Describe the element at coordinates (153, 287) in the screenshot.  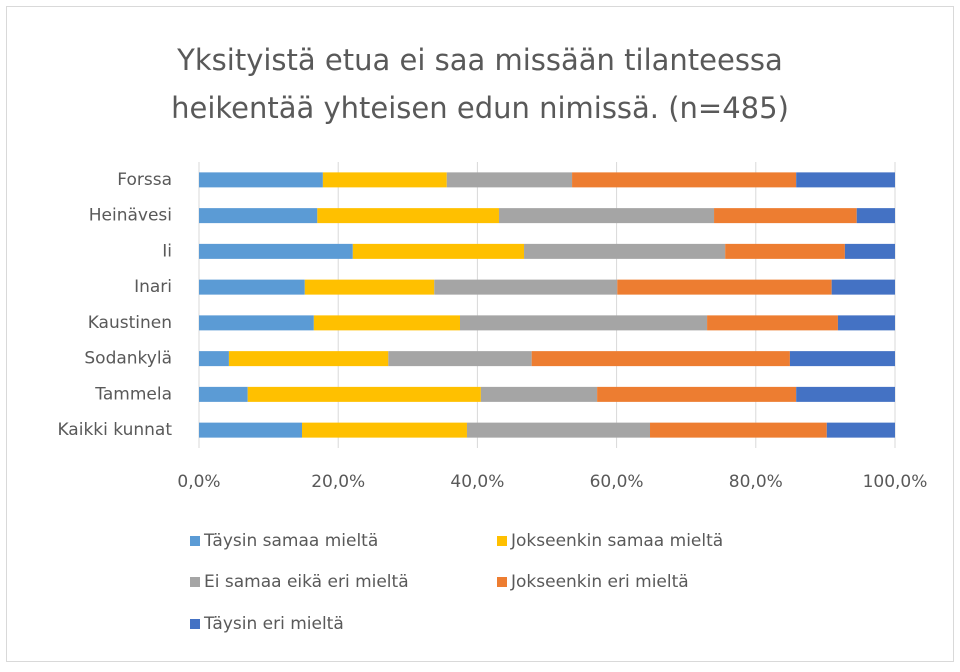
I see `y-tick-label: Inari` at that location.